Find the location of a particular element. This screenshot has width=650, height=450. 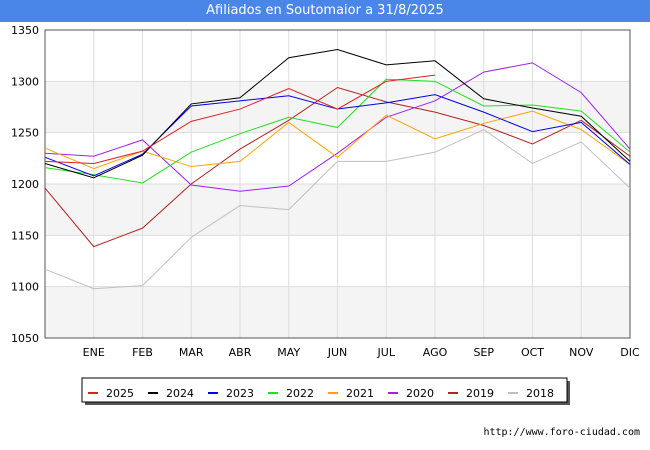

legend: 2025 2024 2023 2022 2021 2020 2019 2018 is located at coordinates (325, 391).